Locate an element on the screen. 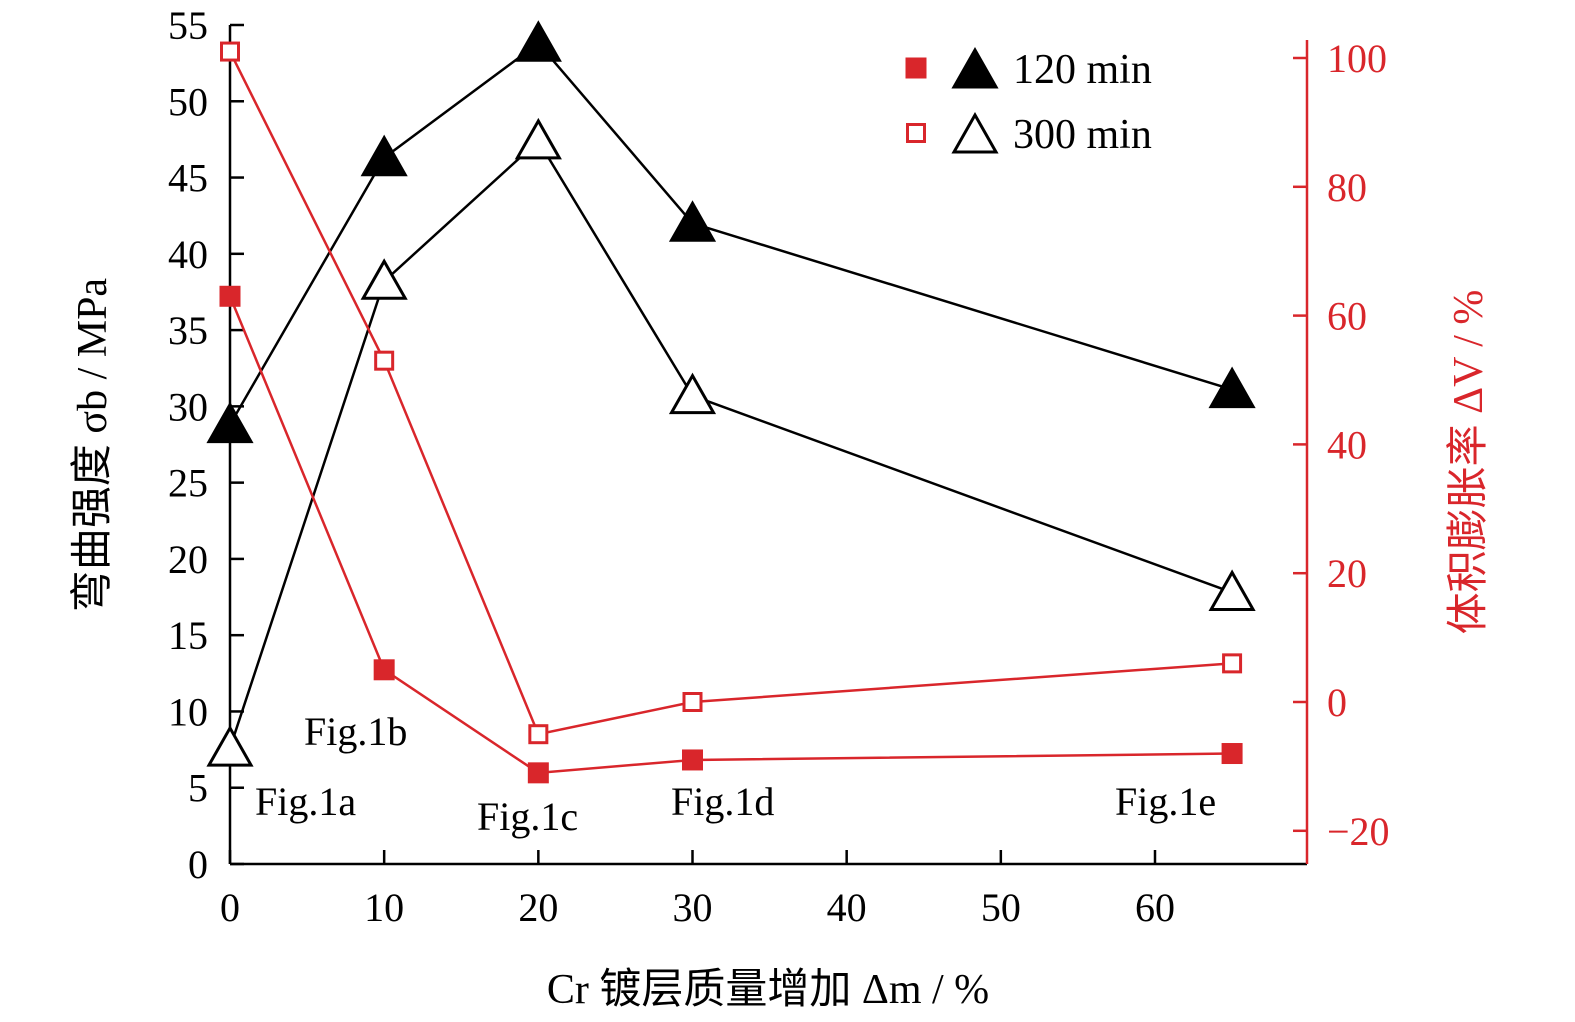 Image resolution: width=1575 pixels, height=1022 pixels. y-right-tick-label: 40 is located at coordinates (1347, 444).